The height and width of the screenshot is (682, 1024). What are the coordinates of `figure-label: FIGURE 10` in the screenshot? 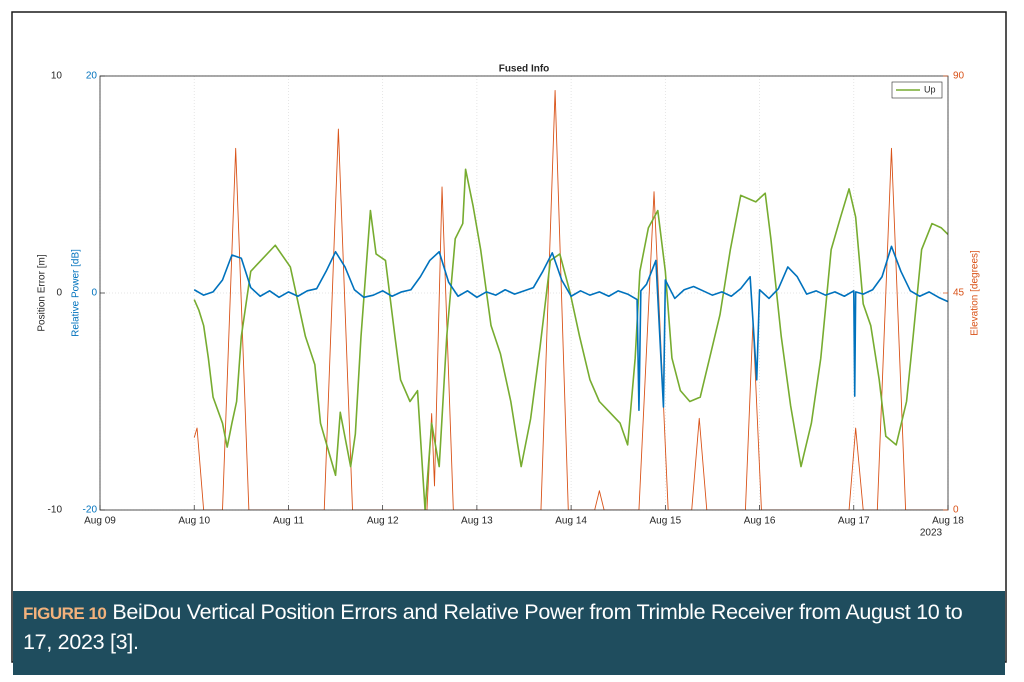 It's located at (65, 613).